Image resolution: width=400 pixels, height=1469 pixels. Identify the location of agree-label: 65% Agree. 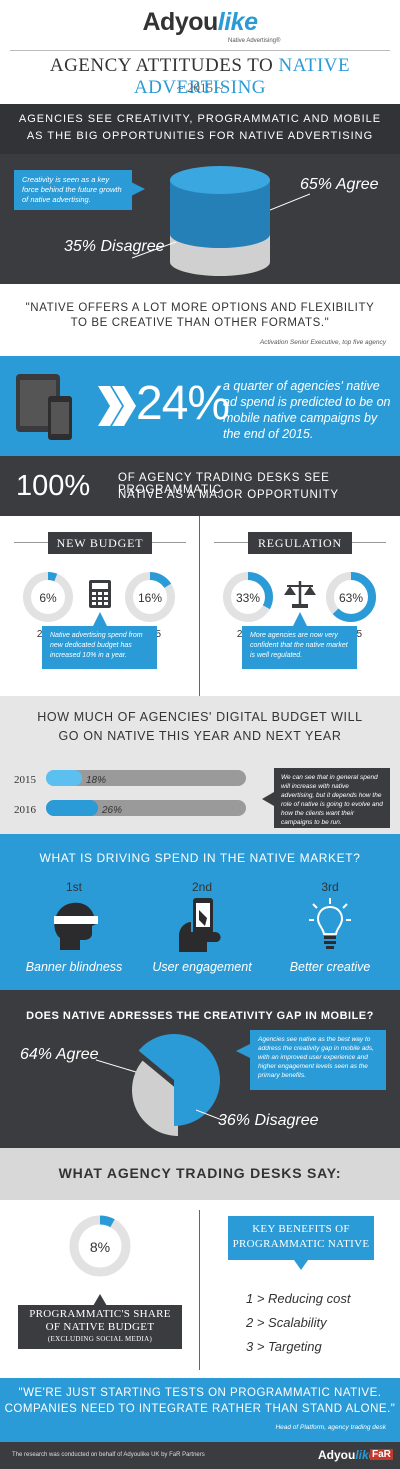
(339, 184).